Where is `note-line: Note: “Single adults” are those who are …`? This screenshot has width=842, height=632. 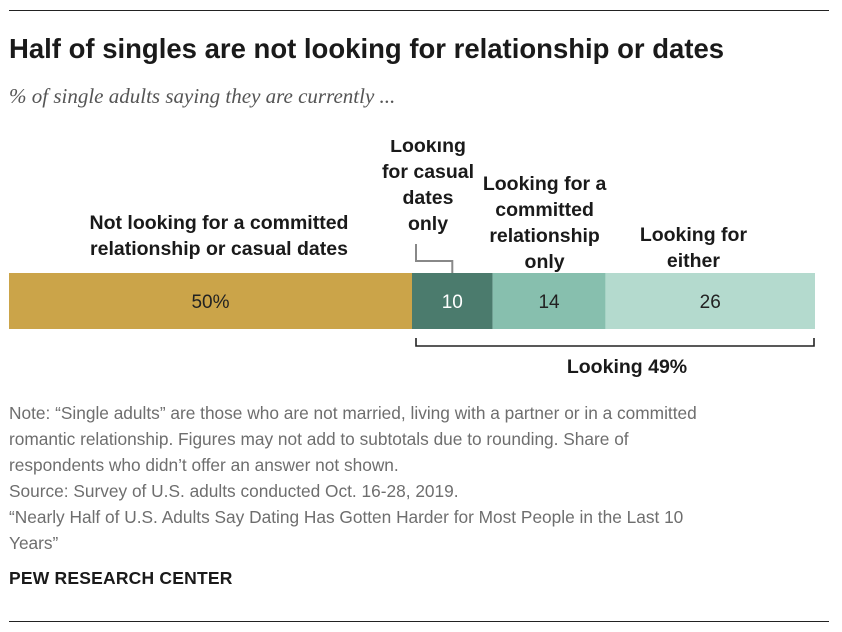
note-line: Note: “Single adults” are those who are … is located at coordinates (353, 413).